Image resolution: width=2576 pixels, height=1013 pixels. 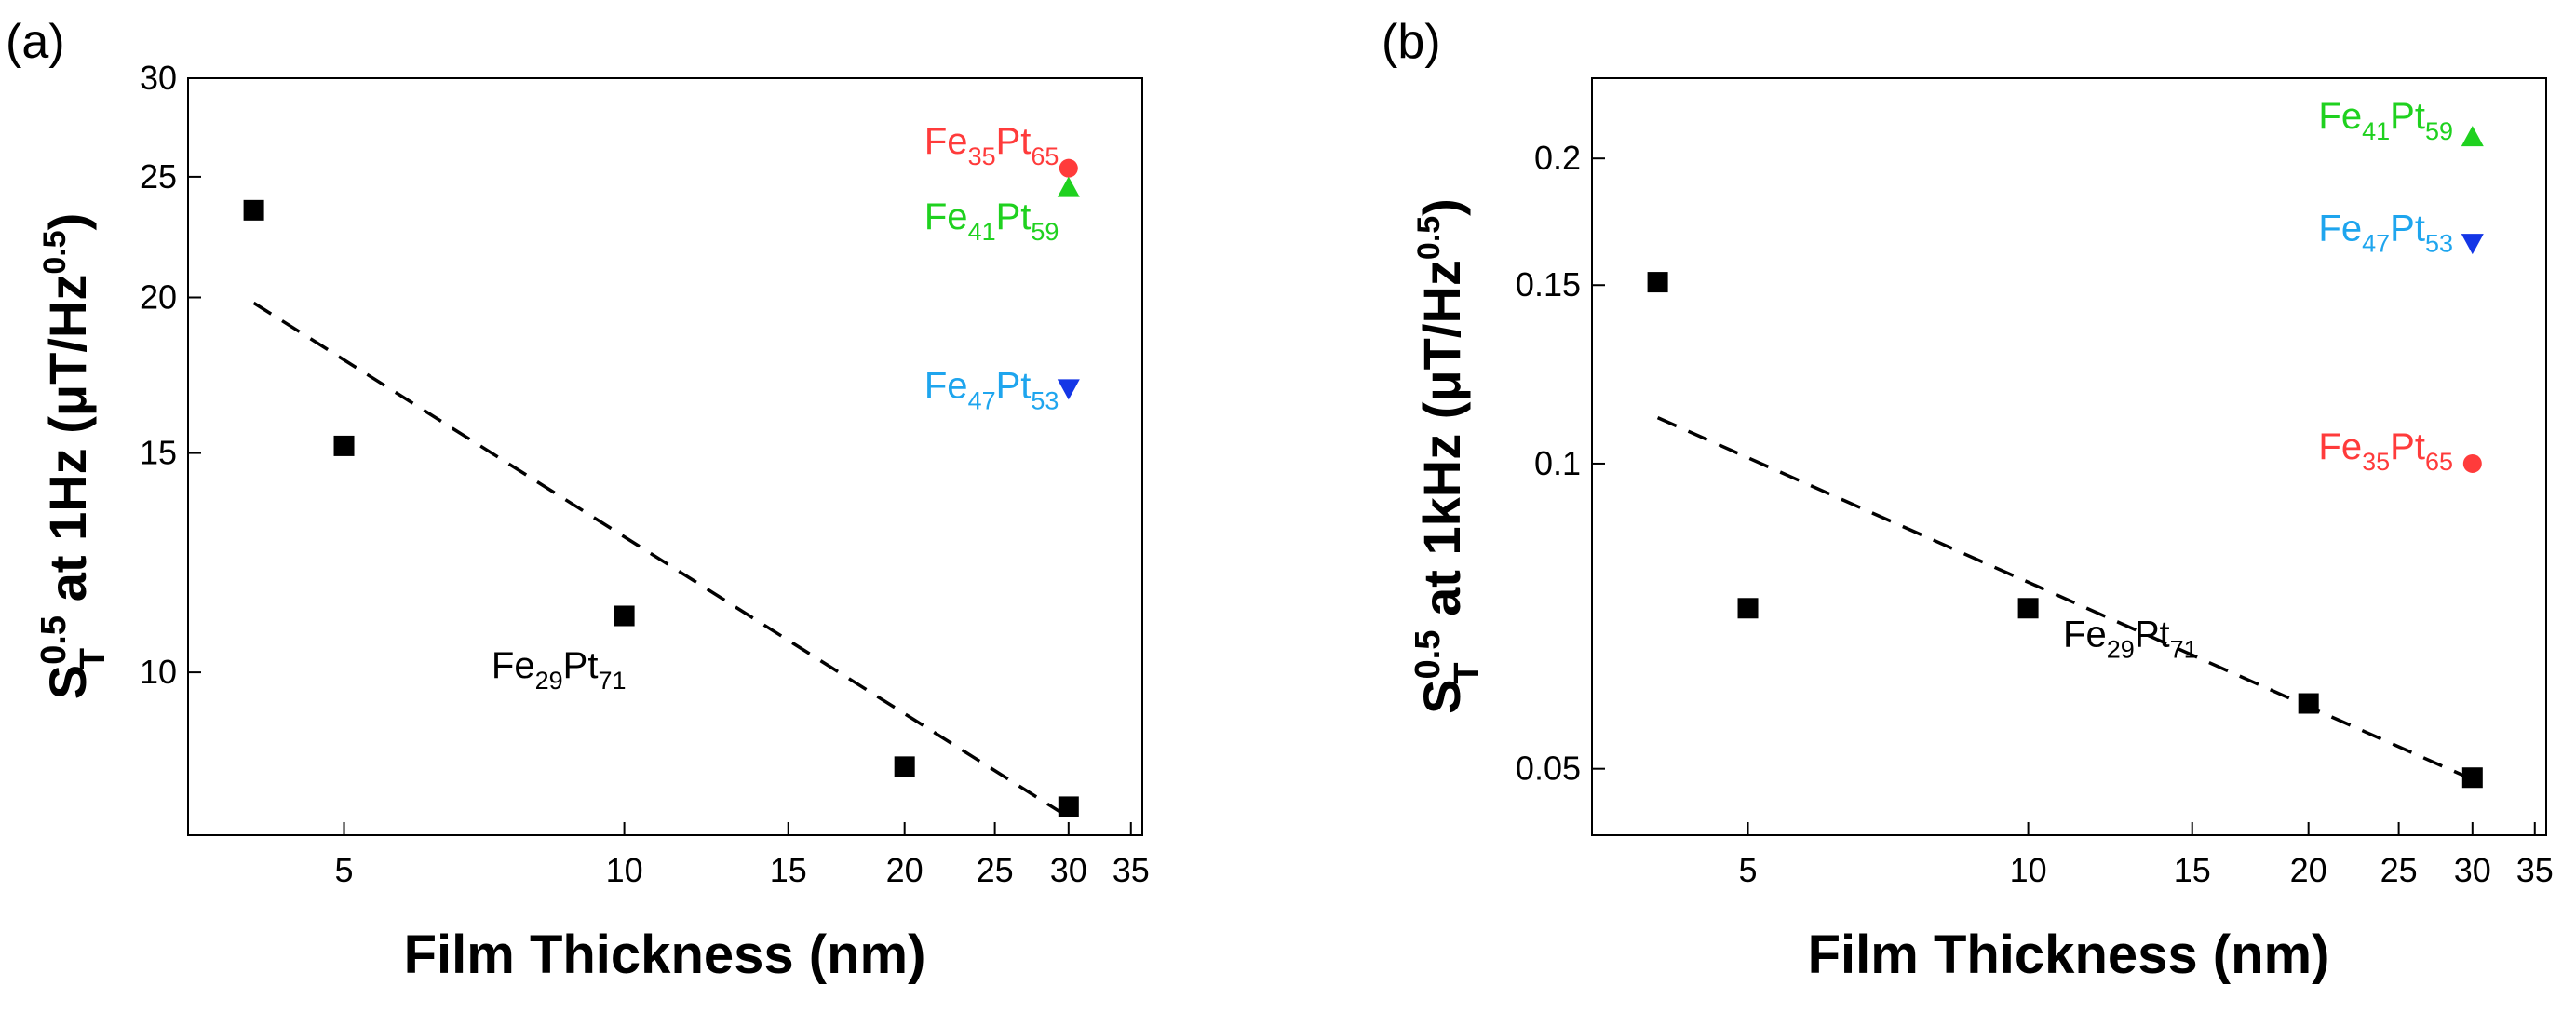 What do you see at coordinates (1548, 769) in the screenshot?
I see `panel-b-y-tick-label: 0.05` at bounding box center [1548, 769].